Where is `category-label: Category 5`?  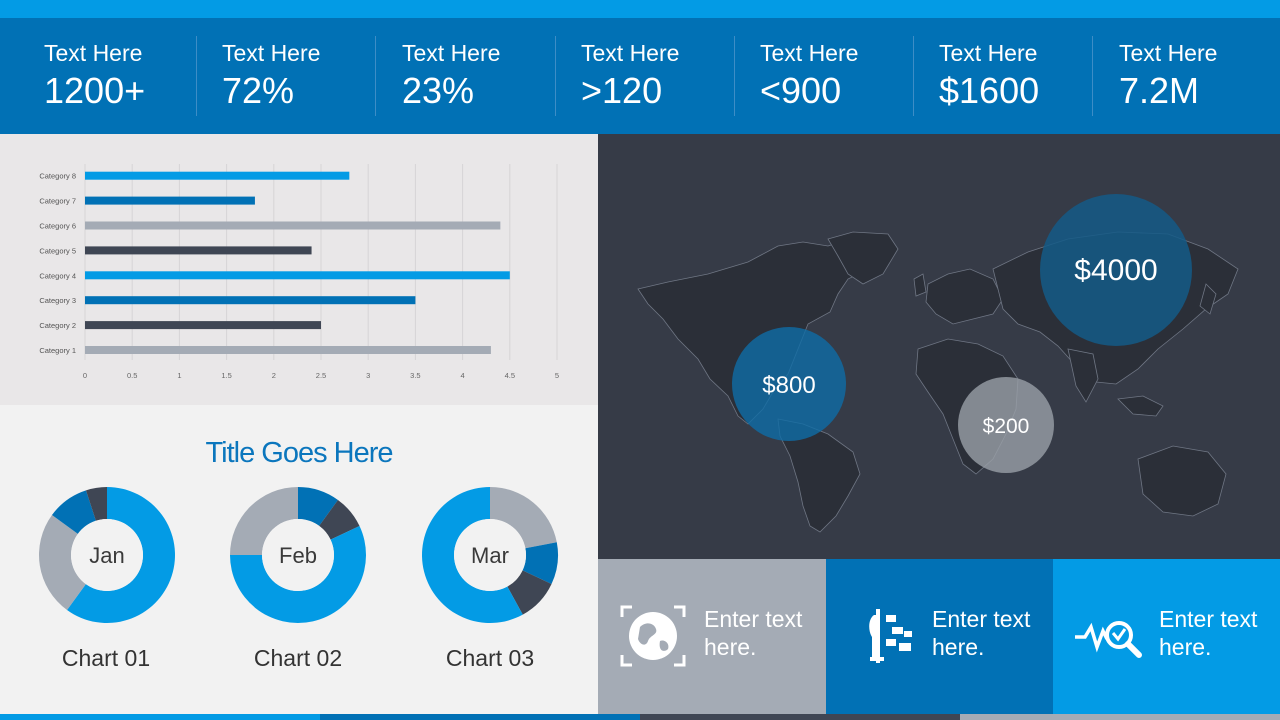
category-label: Category 5 is located at coordinates (57, 250).